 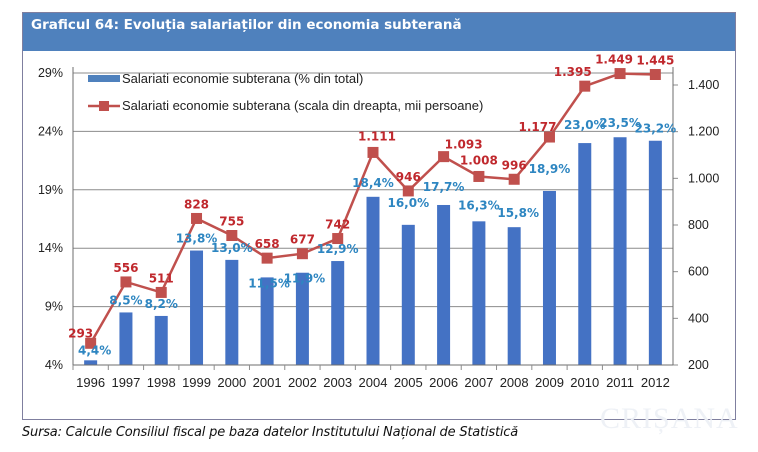 I want to click on x-tick-label: 2008, so click(x=514, y=382).